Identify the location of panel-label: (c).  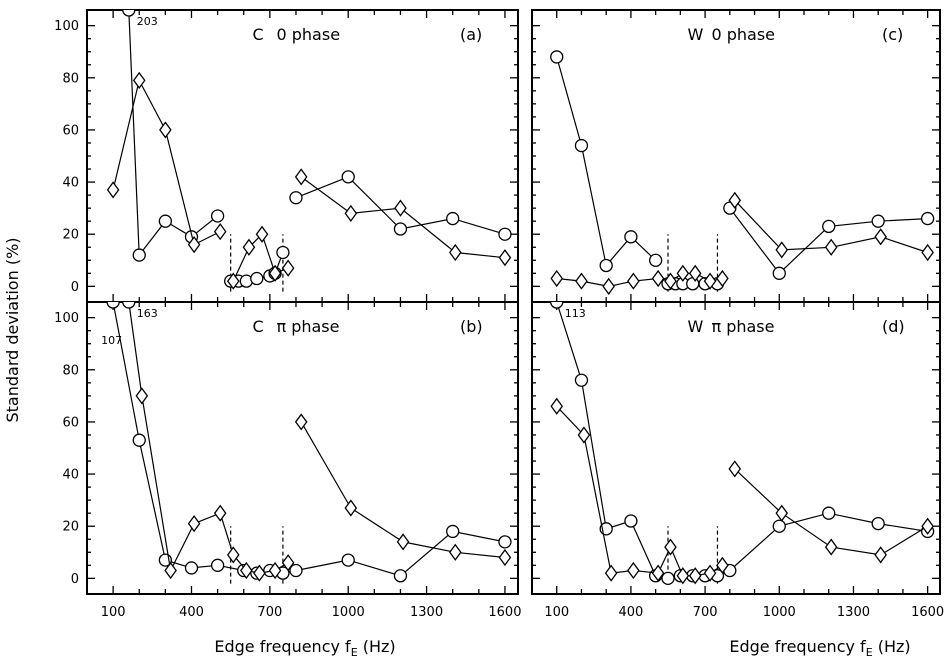
(892, 34).